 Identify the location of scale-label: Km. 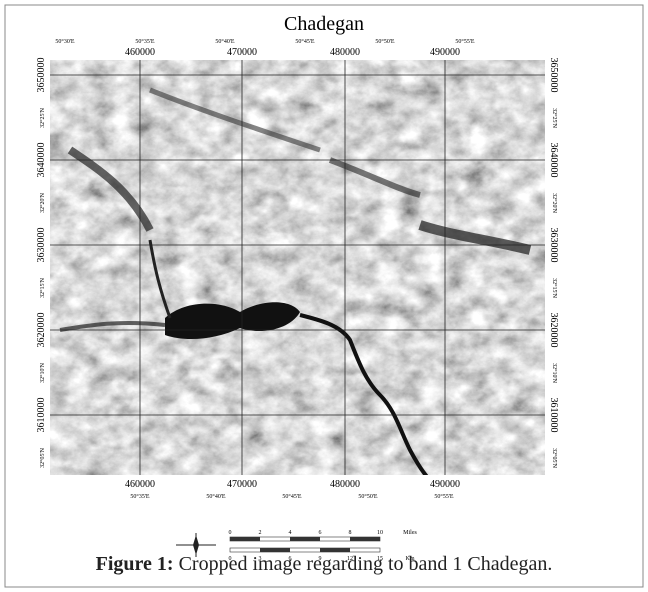
(410, 559).